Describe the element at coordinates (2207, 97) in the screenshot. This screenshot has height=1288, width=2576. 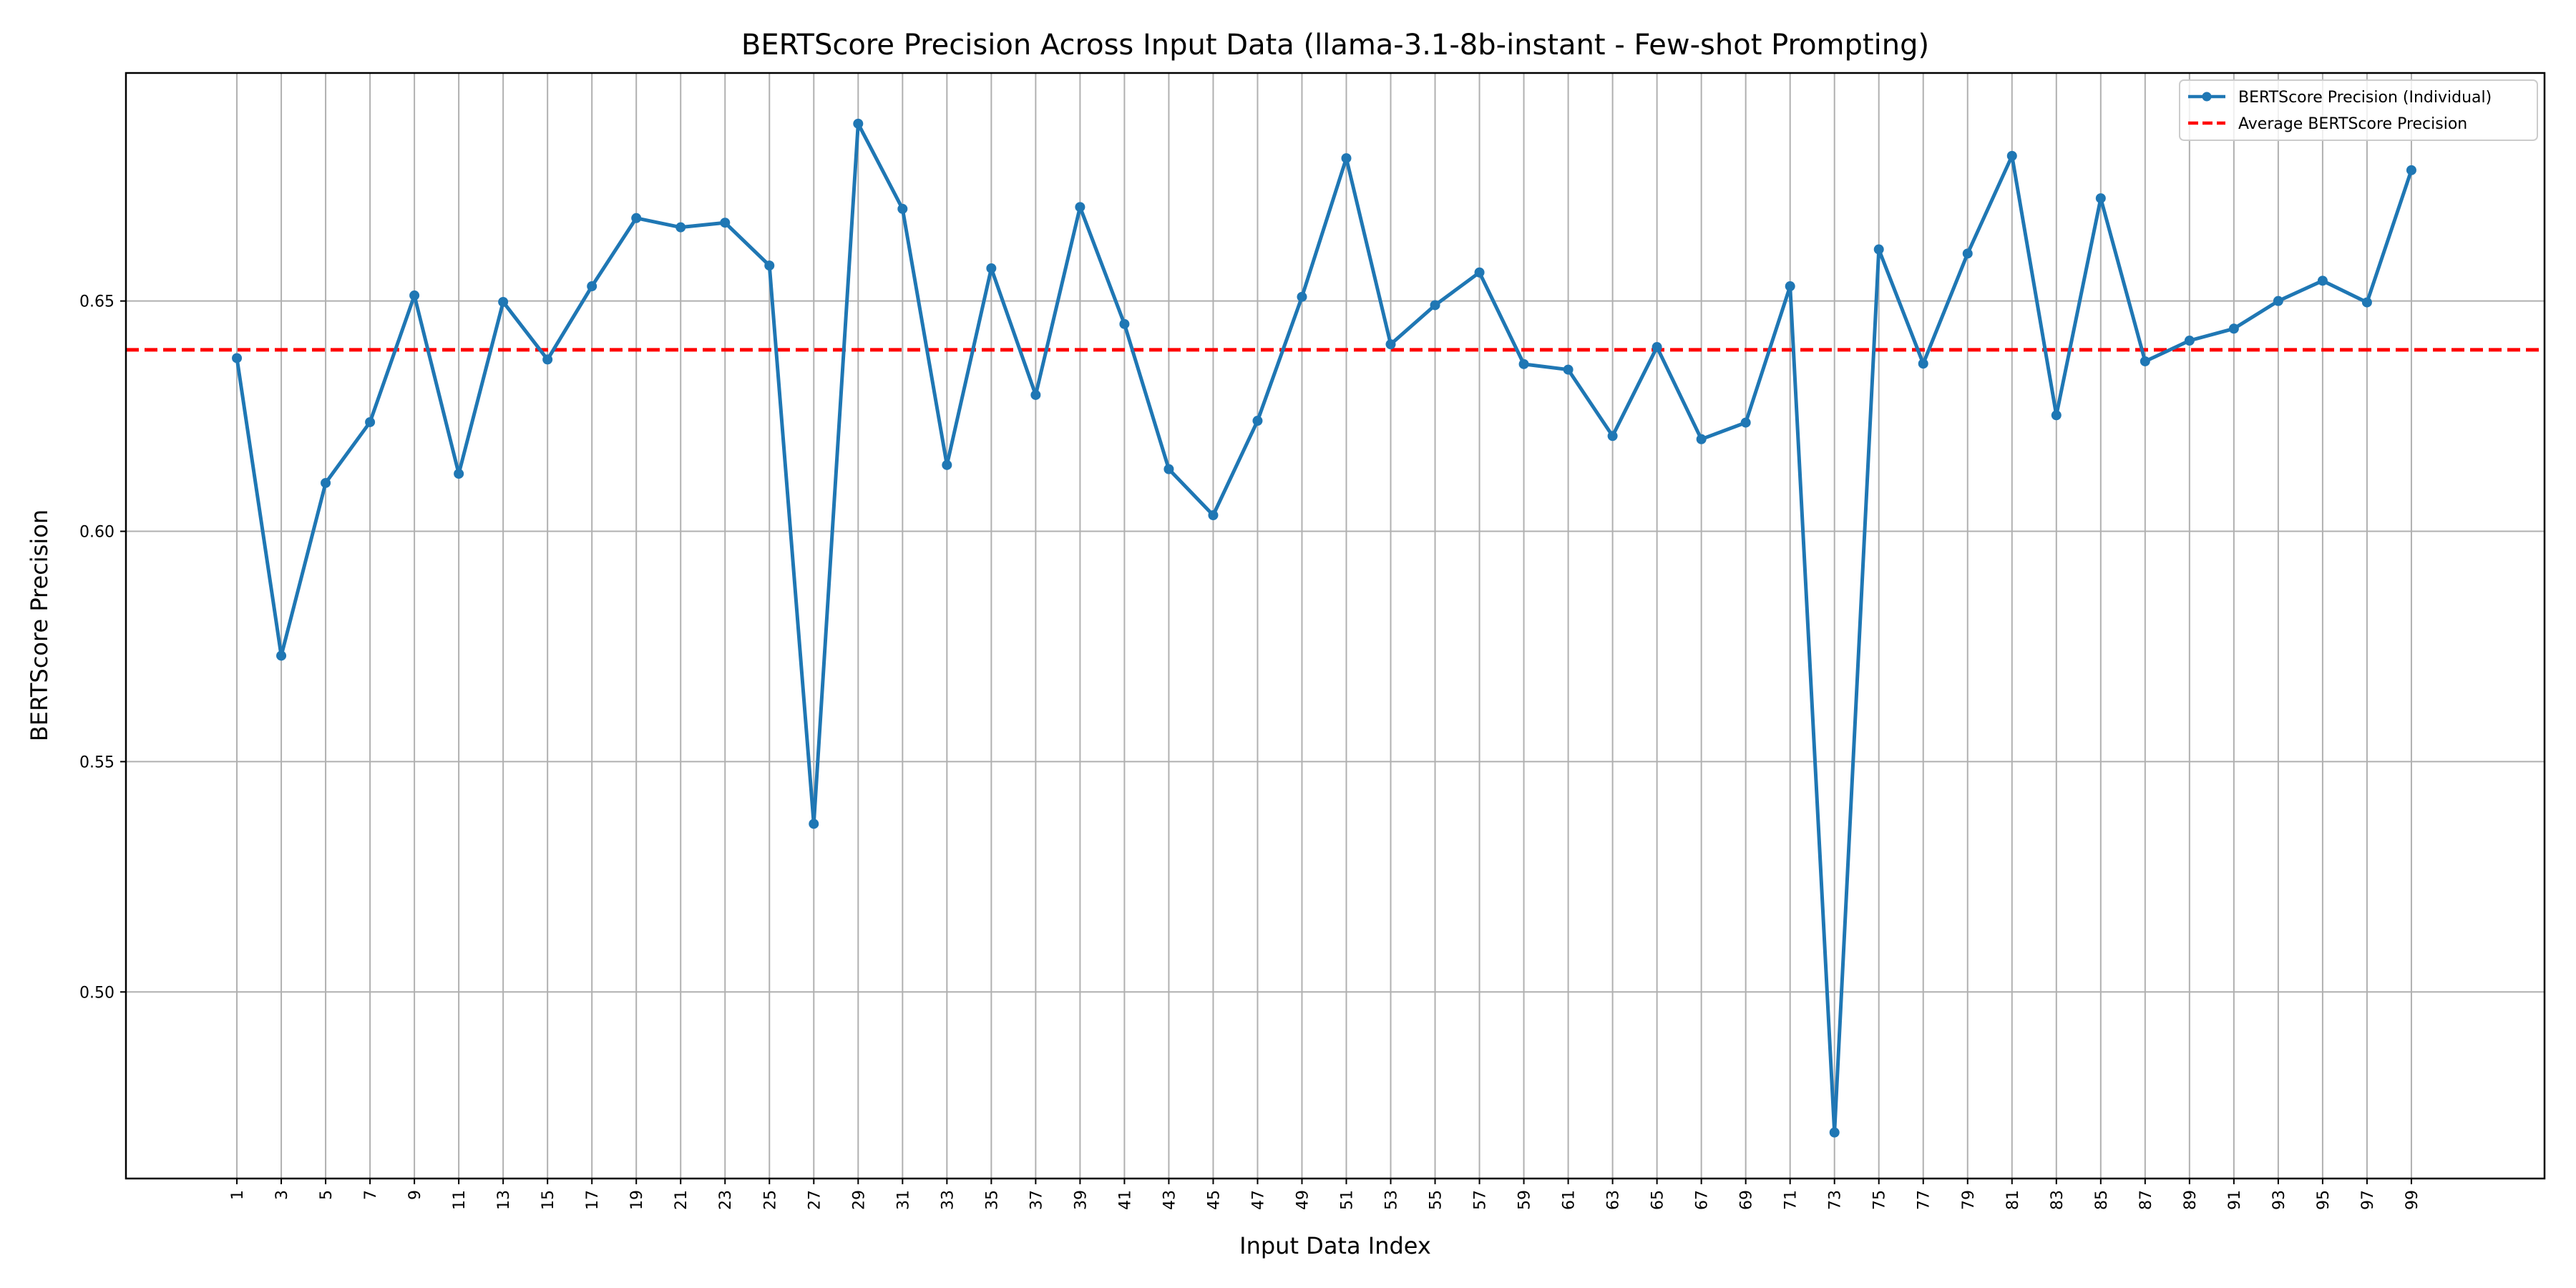
I see `legend-marker-individual` at that location.